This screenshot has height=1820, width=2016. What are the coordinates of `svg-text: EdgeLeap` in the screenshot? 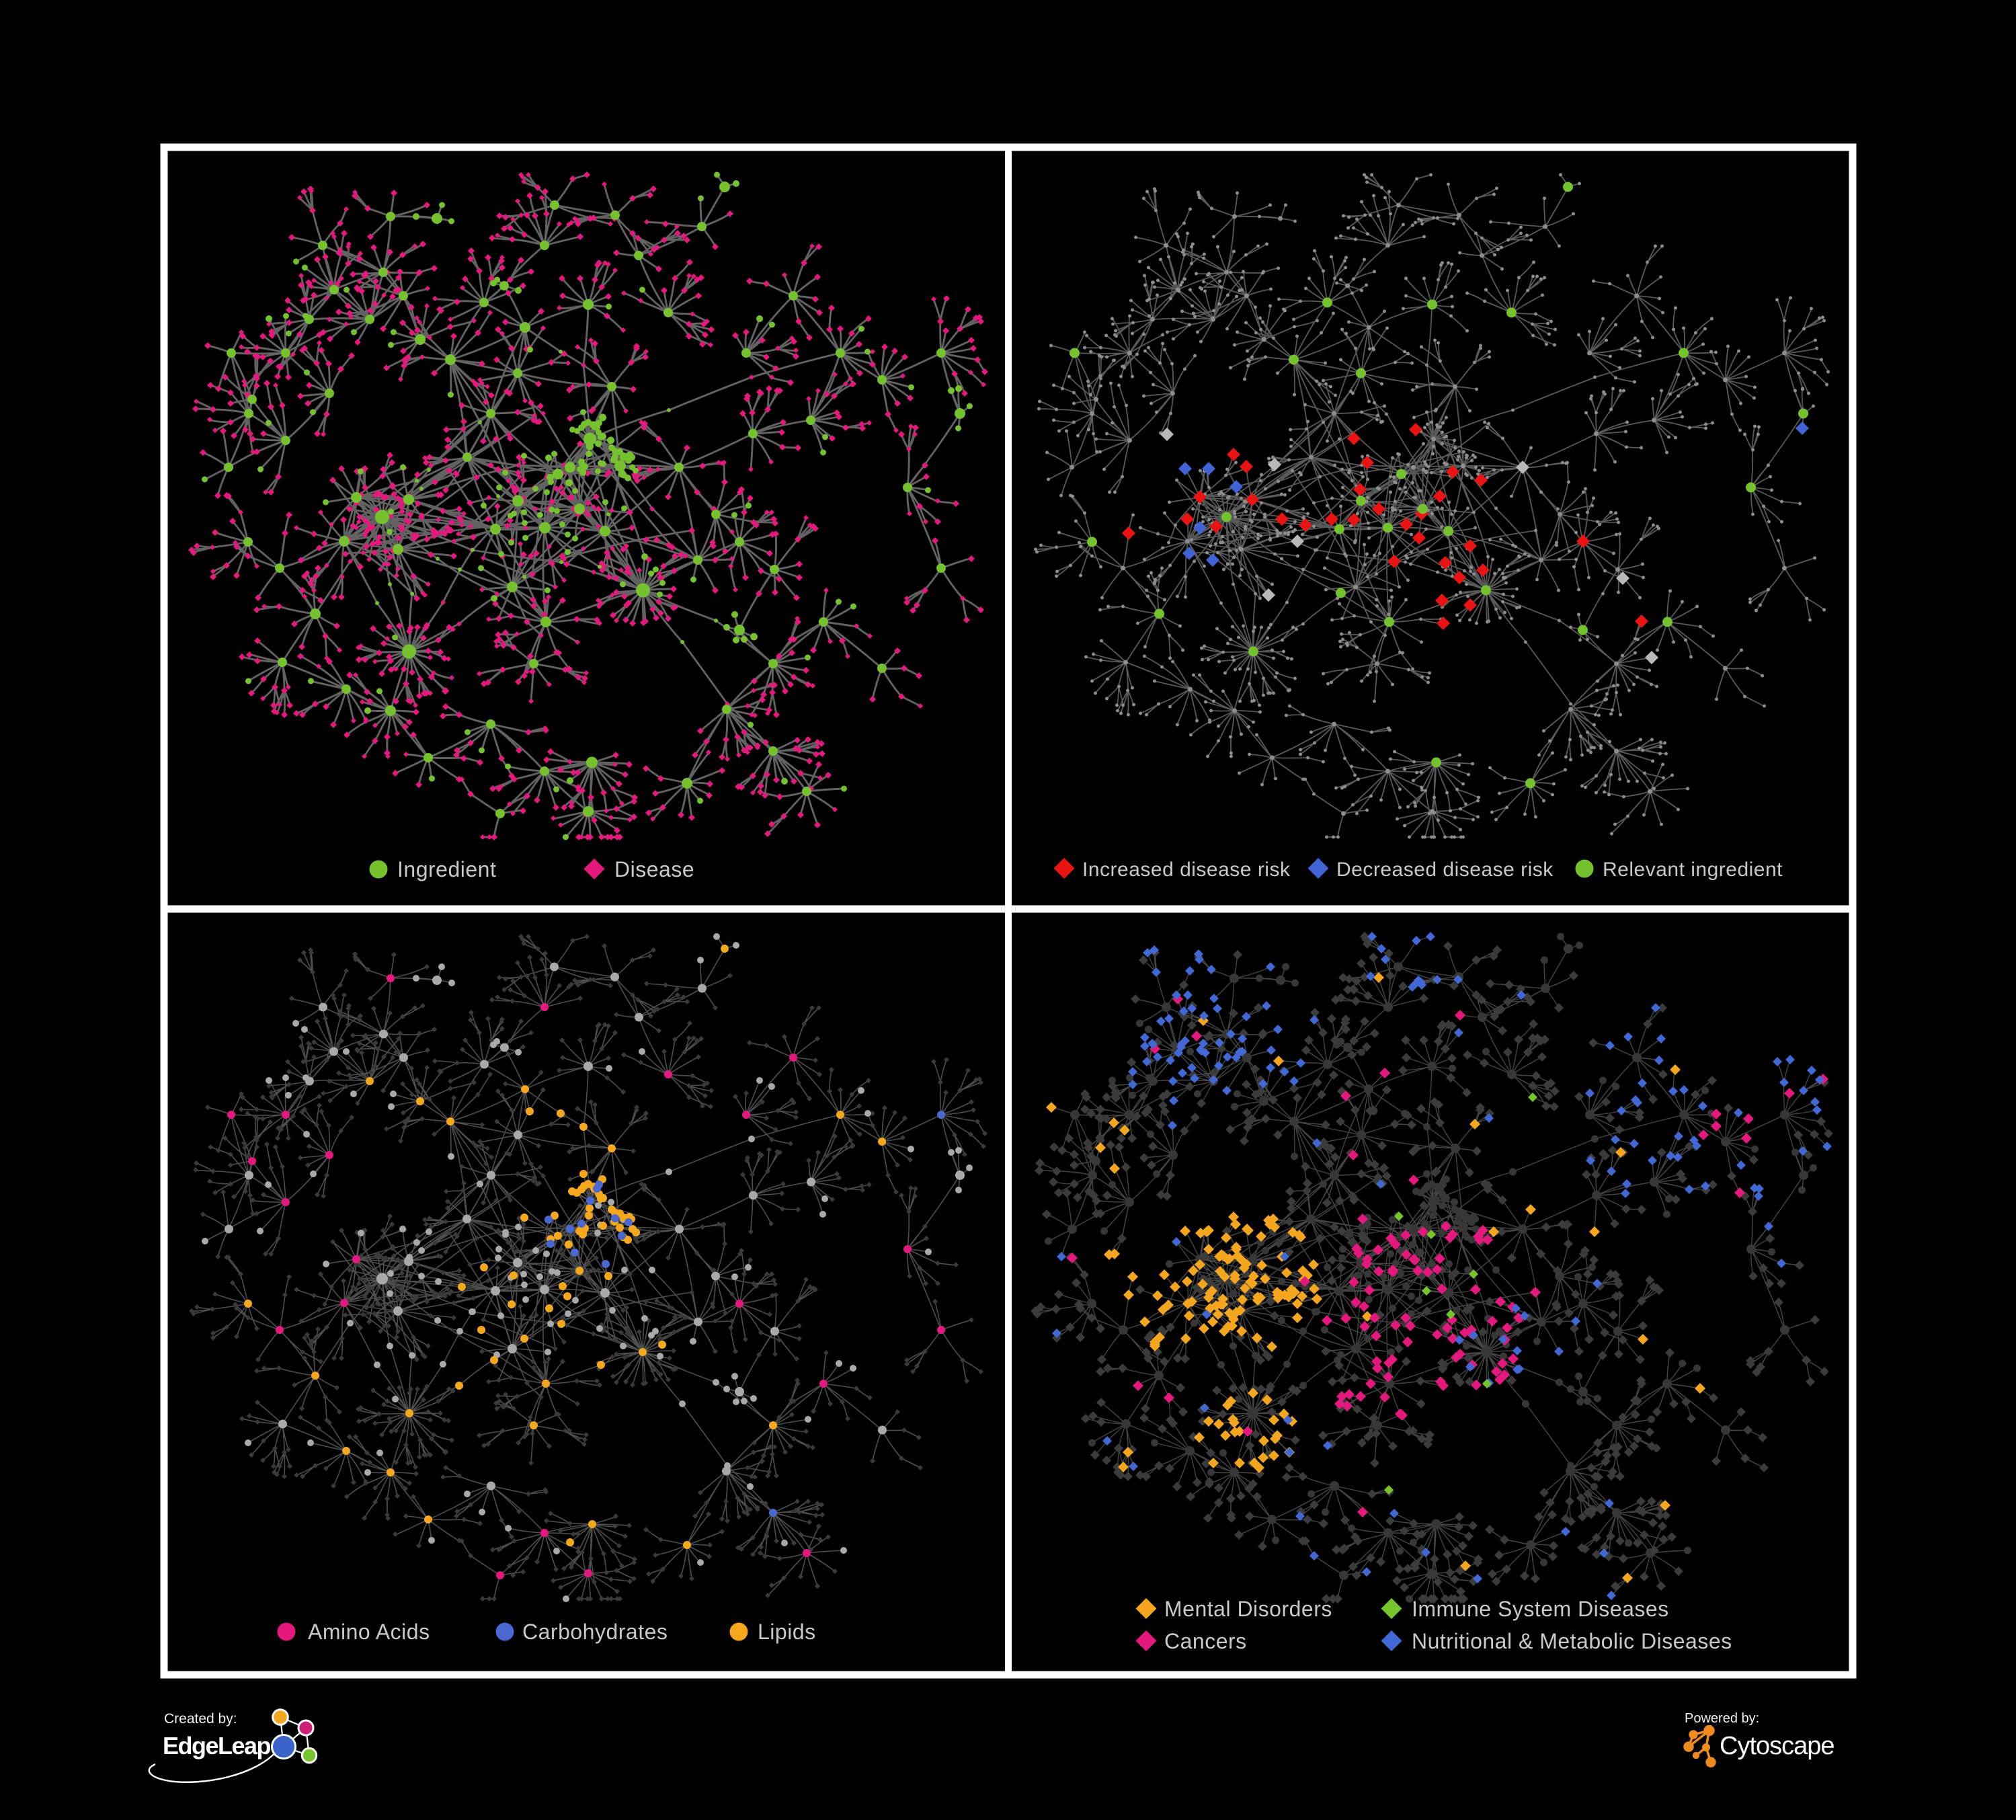 It's located at (217, 1745).